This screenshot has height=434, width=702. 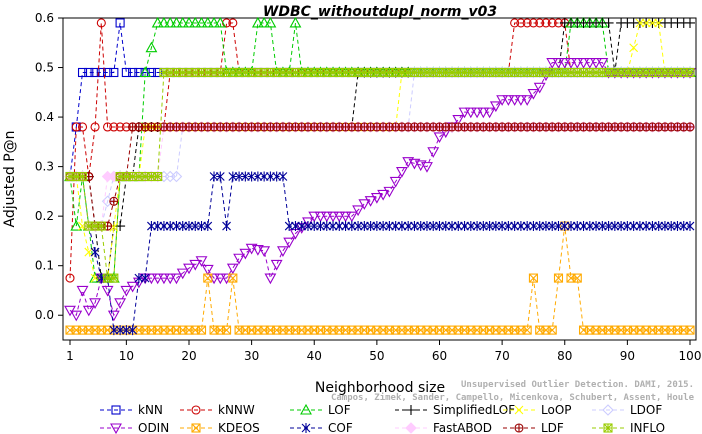 What do you see at coordinates (462, 427) in the screenshot?
I see `legend-label: FastABOD` at bounding box center [462, 427].